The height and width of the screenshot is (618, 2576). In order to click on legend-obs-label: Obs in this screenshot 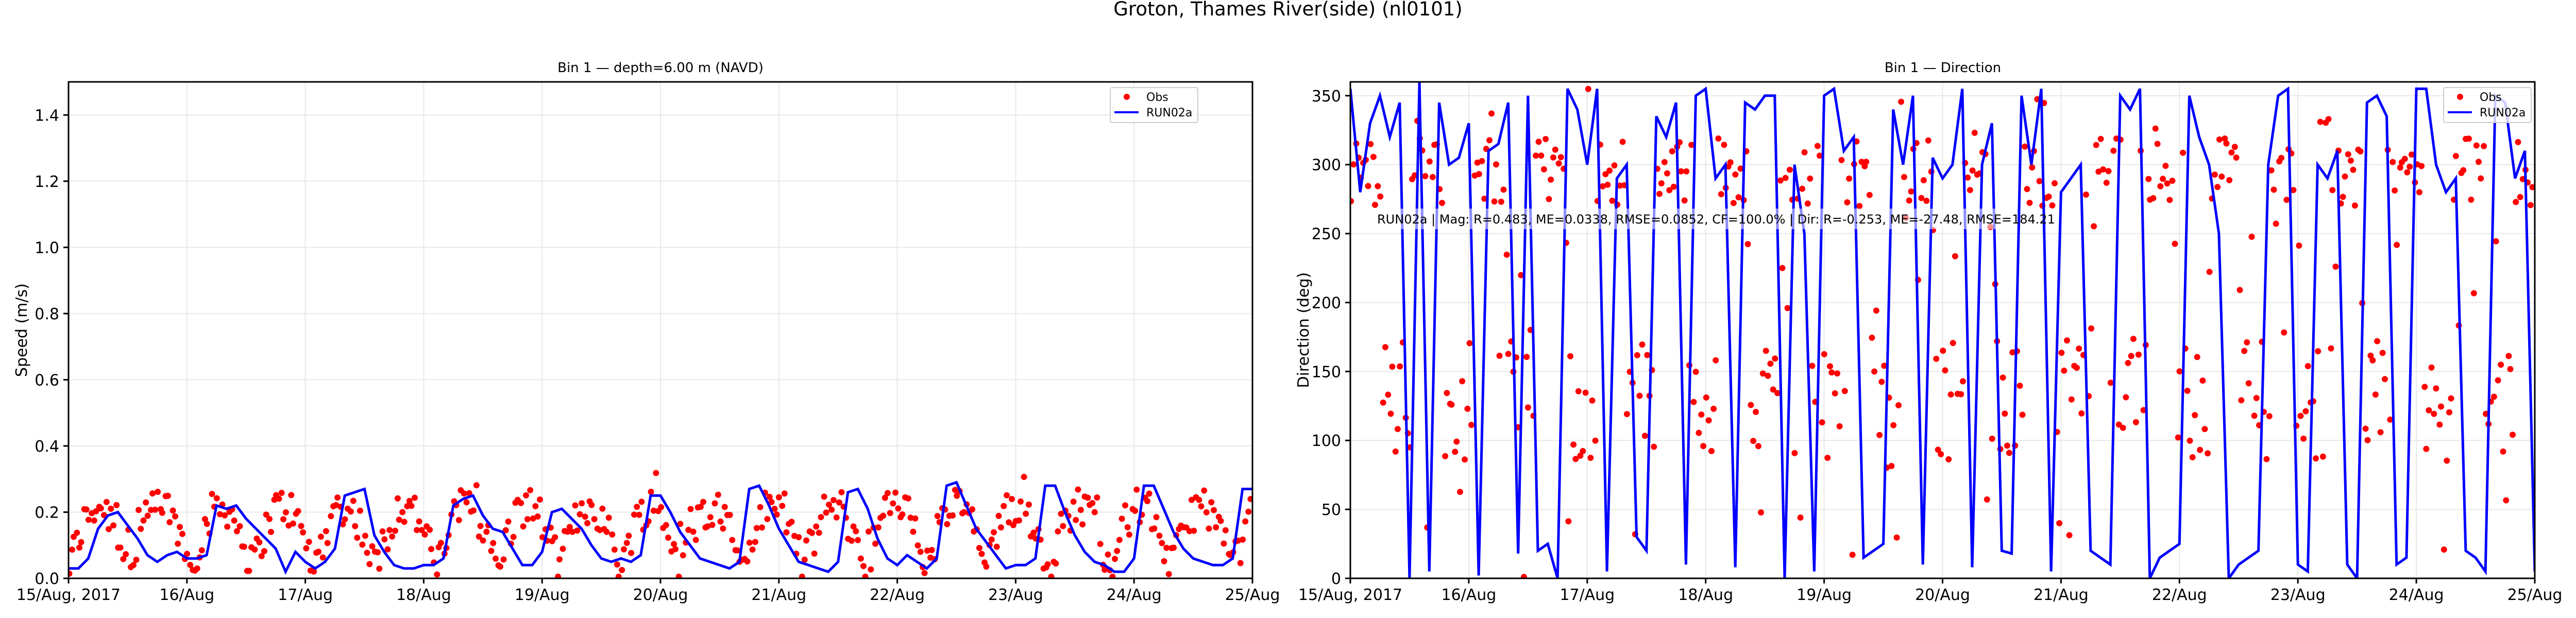, I will do `click(1157, 97)`.